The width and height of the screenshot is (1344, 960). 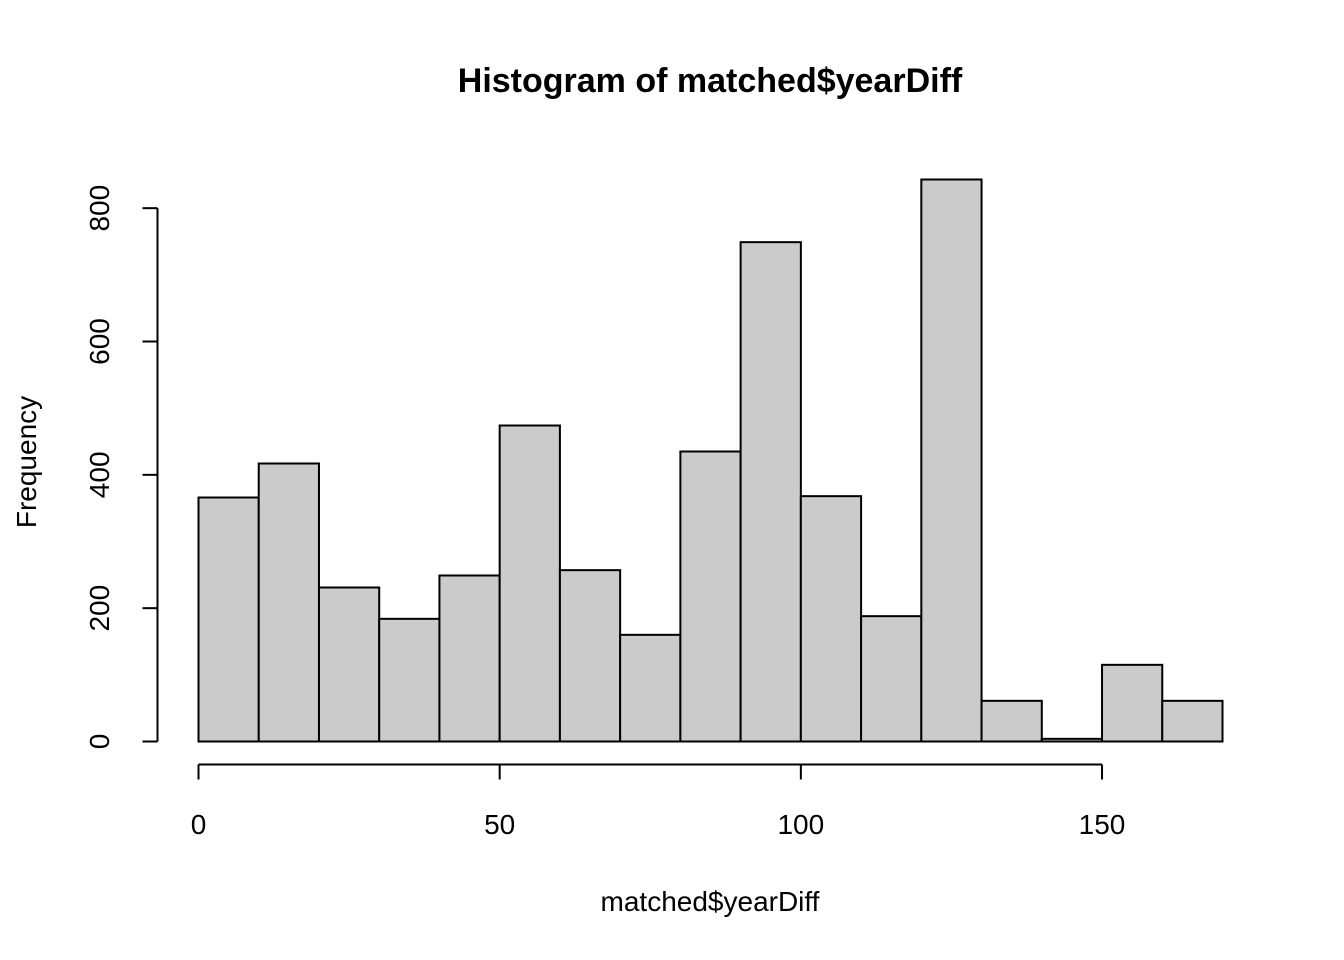 I want to click on chart-title: Histogram of matched$yearDiff, so click(x=710, y=81).